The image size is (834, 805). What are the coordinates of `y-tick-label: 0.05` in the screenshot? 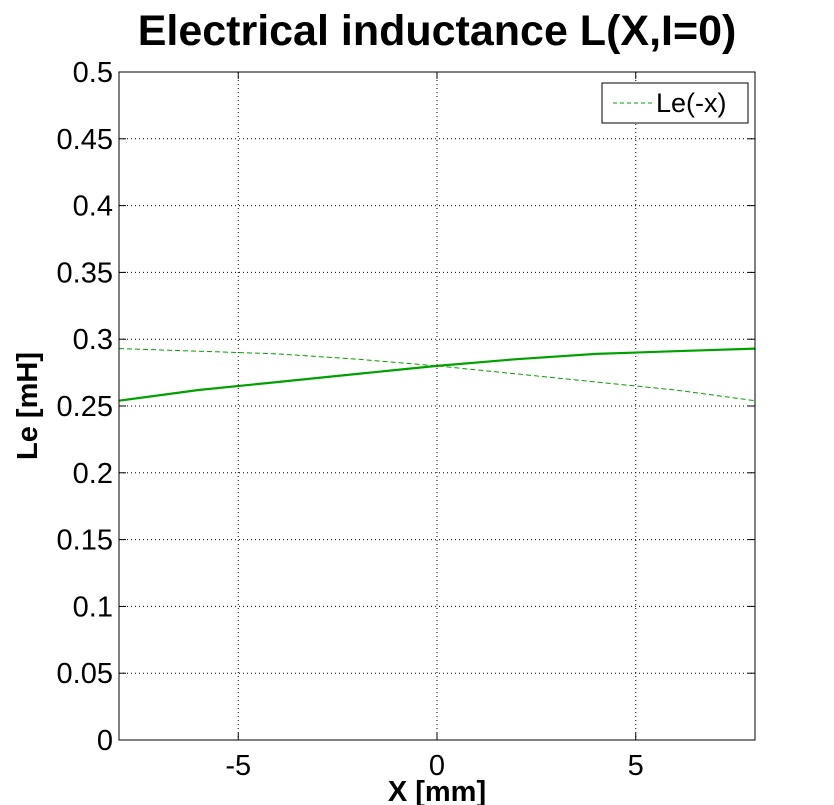 It's located at (85, 674).